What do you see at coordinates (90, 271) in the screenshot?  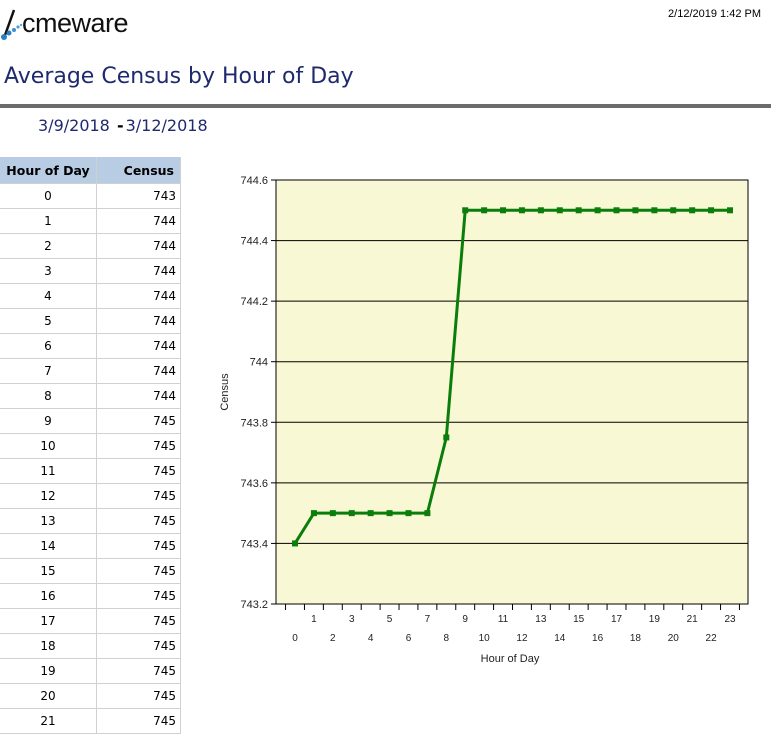 I see `table-row: 3 744` at bounding box center [90, 271].